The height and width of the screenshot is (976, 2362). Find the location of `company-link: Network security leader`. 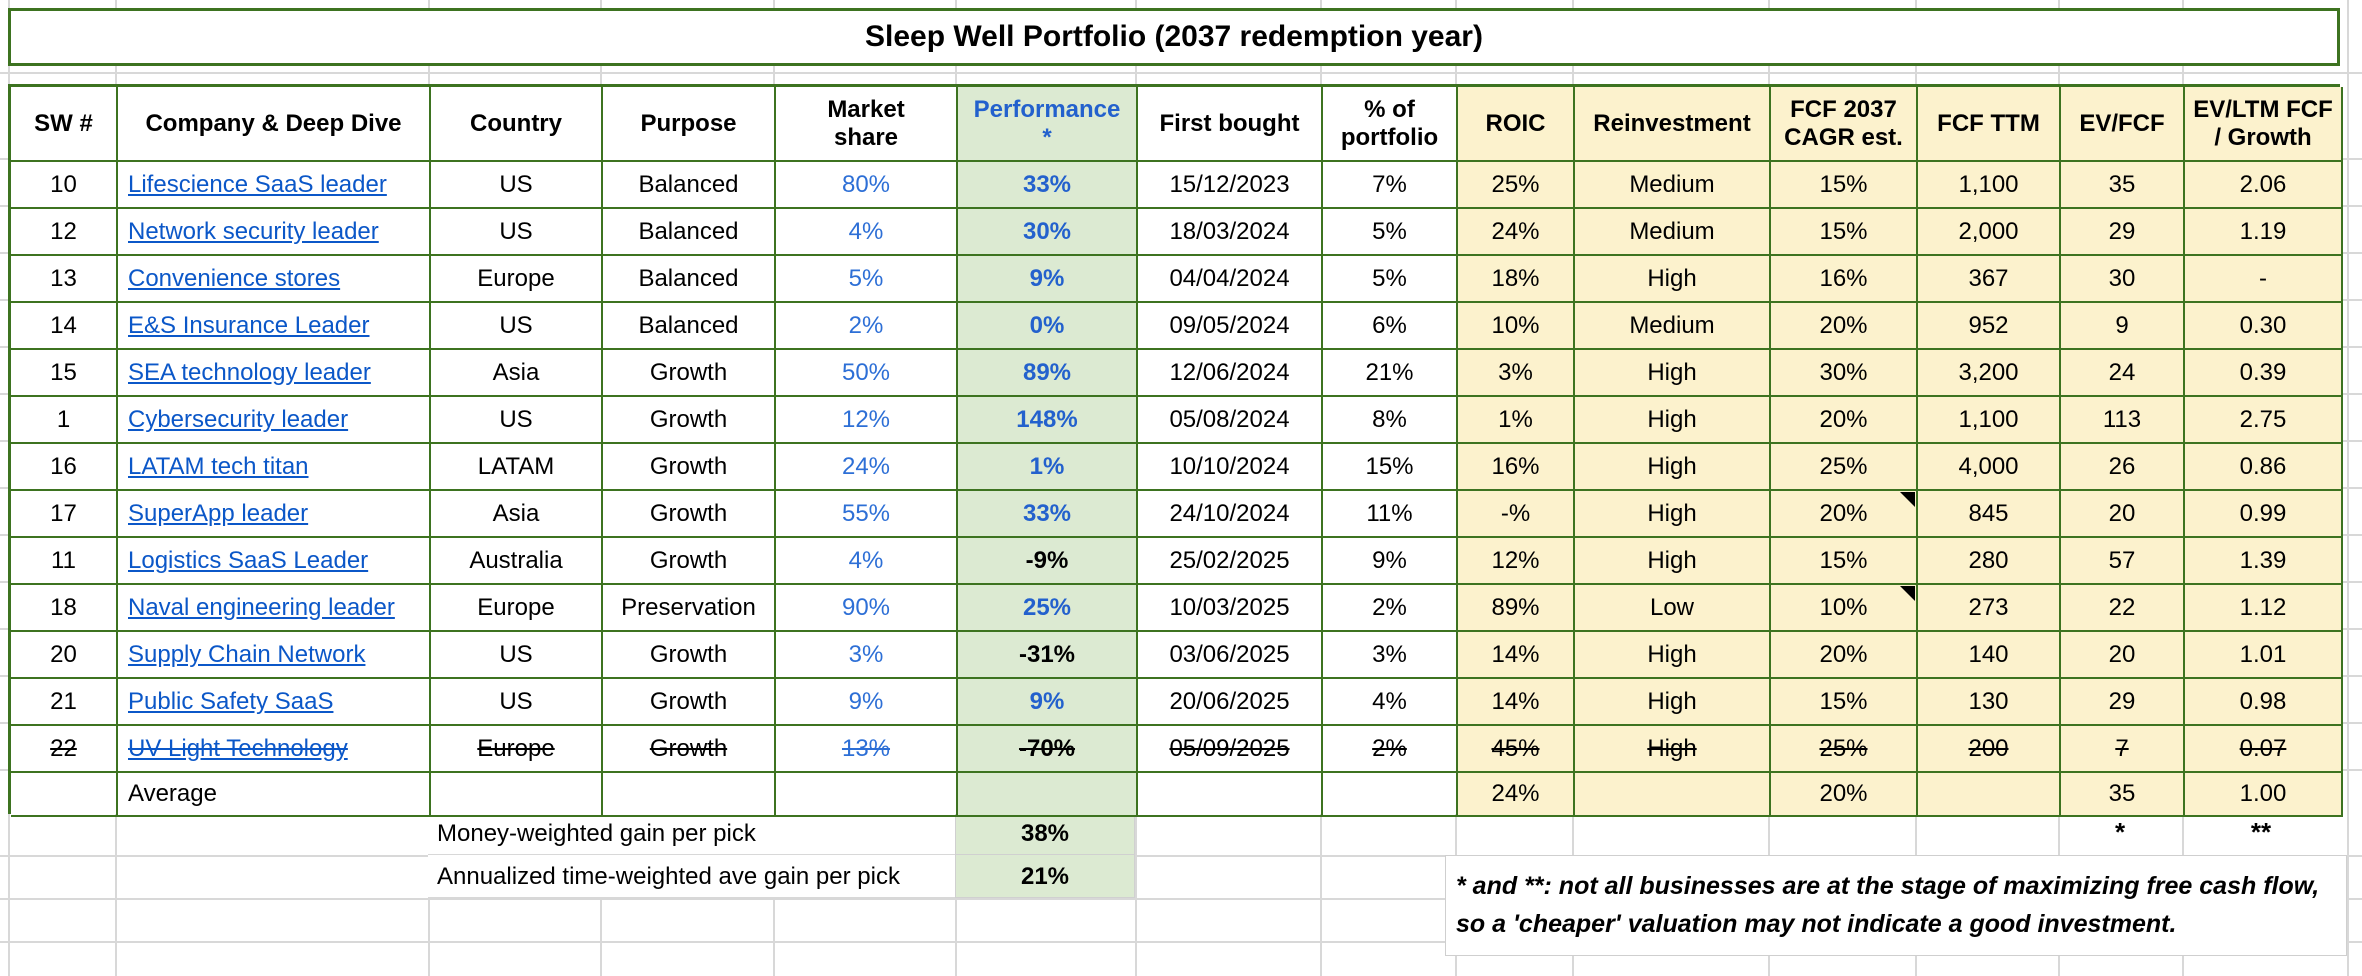

company-link: Network security leader is located at coordinates (253, 231).